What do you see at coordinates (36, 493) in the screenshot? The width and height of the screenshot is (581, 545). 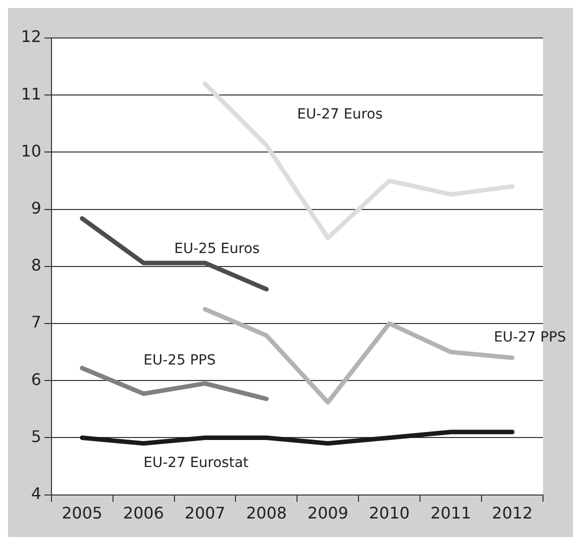 I see `y-tick-label: 4` at bounding box center [36, 493].